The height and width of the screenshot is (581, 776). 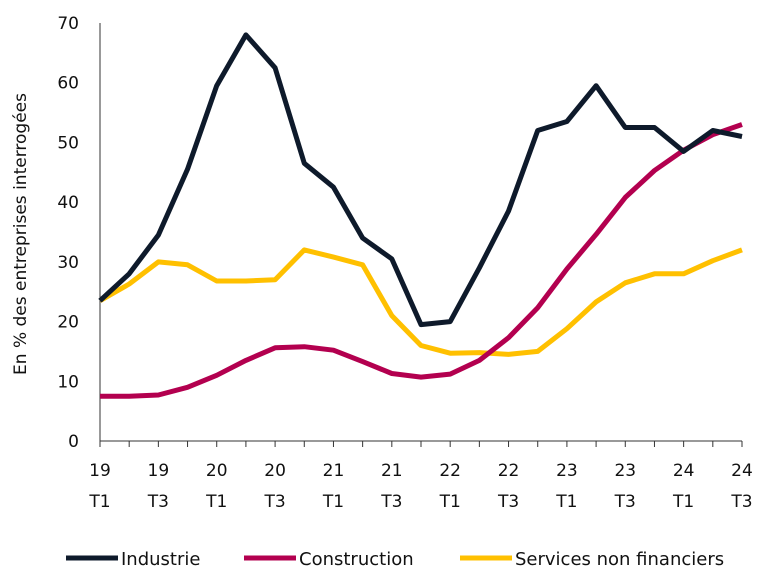 I want to click on y-tick-label: 60, so click(x=68, y=84).